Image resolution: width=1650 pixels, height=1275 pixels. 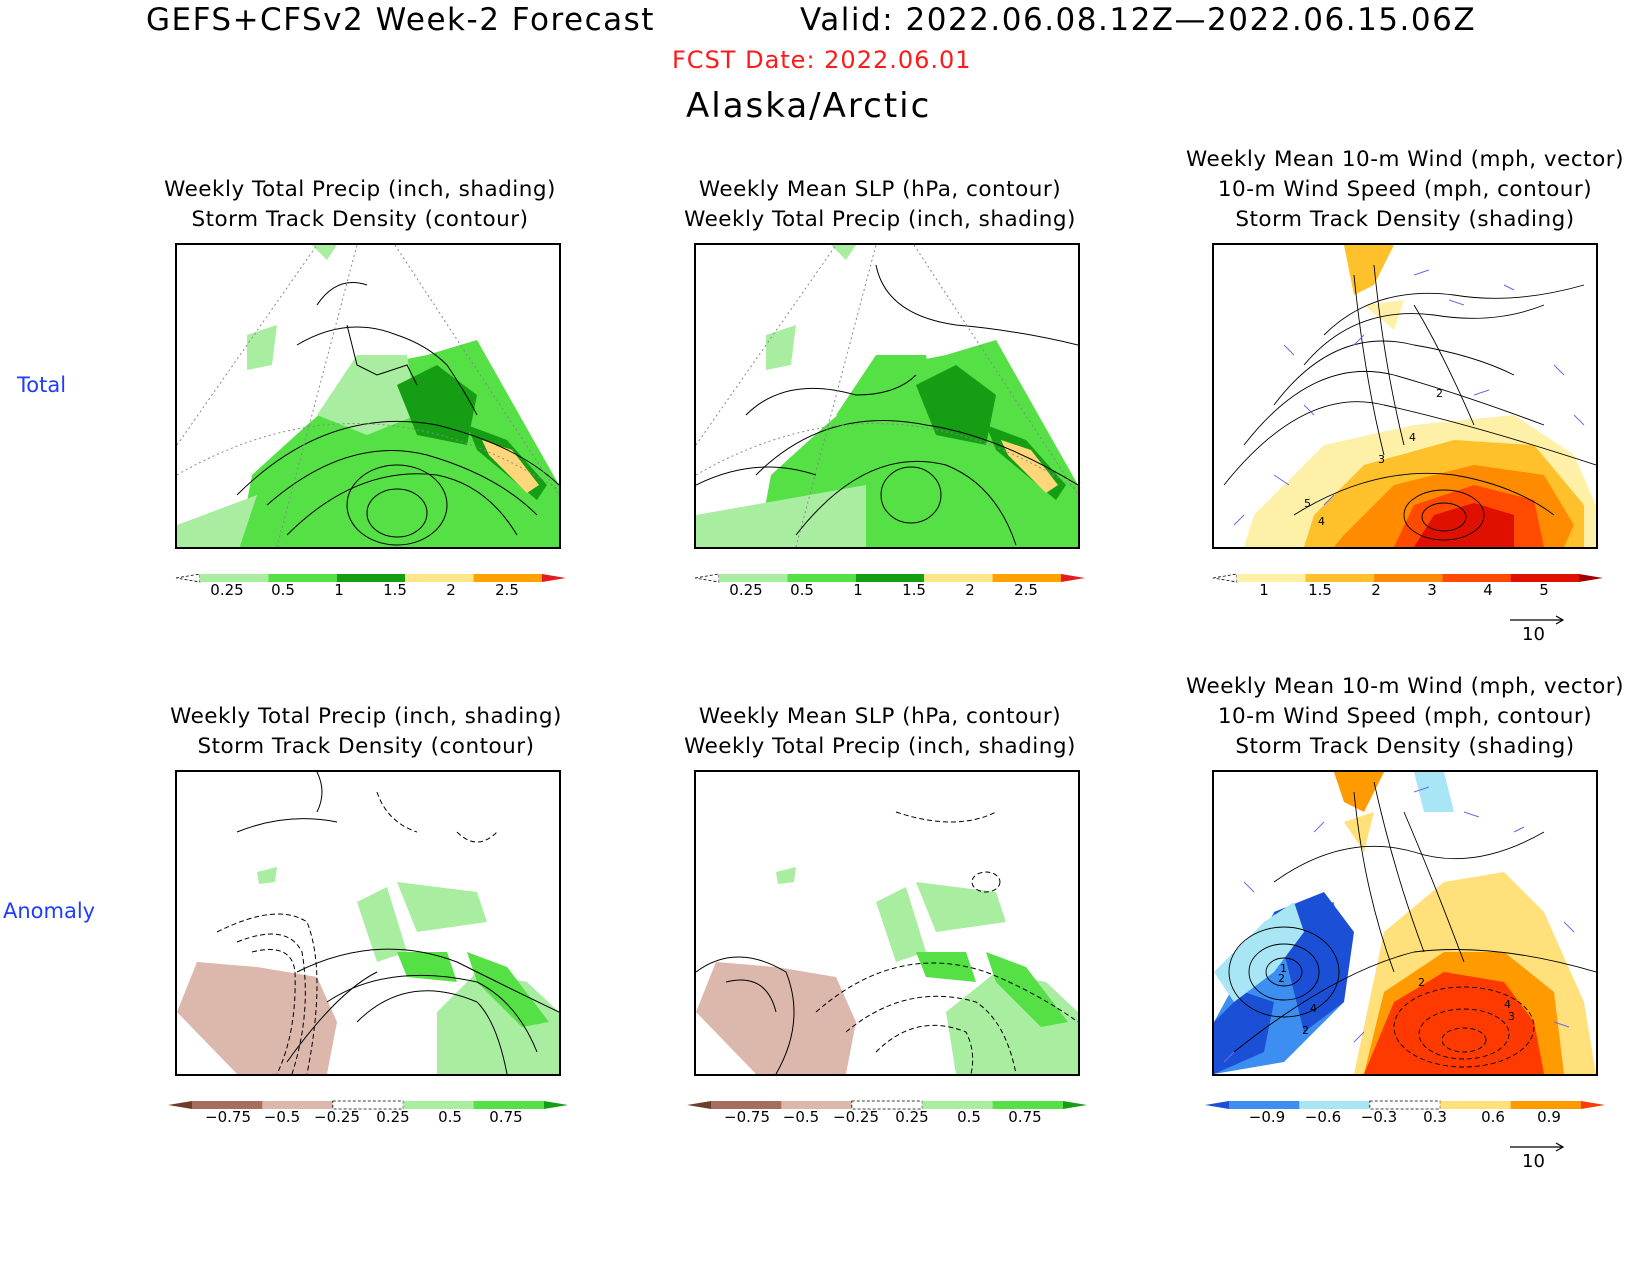 I want to click on colorbar-precip-anomaly, so click(x=368, y=1105).